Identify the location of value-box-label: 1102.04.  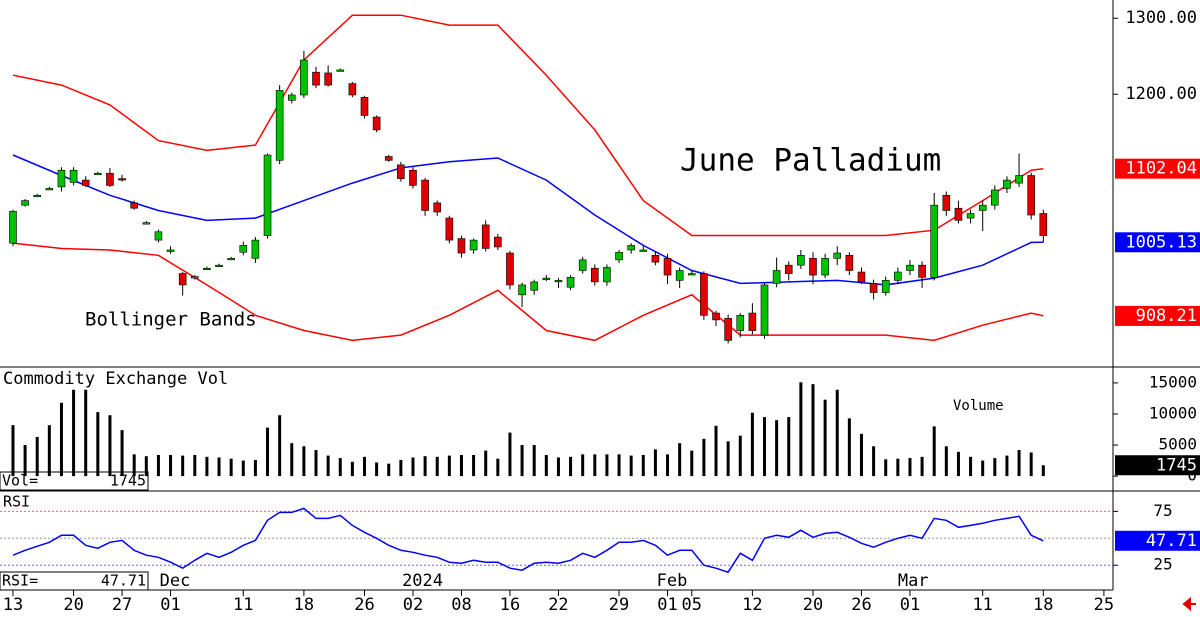
(1161, 169).